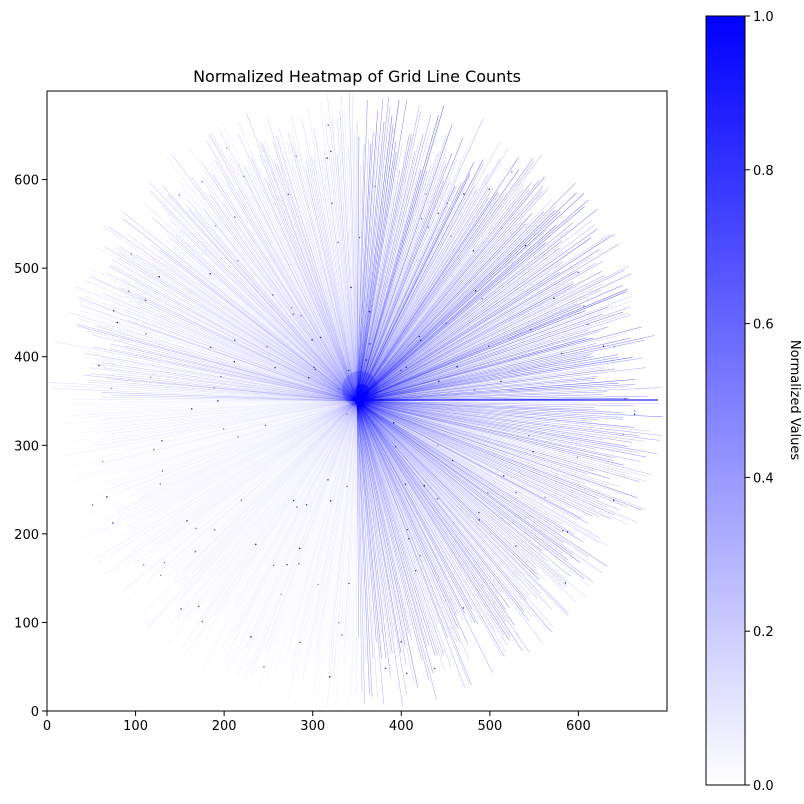 The image size is (804, 804). What do you see at coordinates (26, 269) in the screenshot?
I see `y-tick-label: 500` at bounding box center [26, 269].